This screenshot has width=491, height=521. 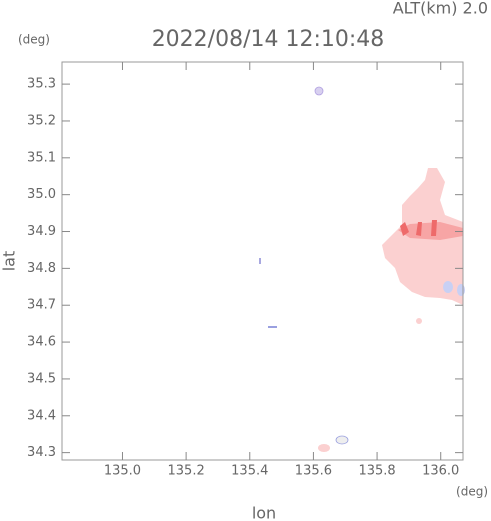 I want to click on altitude-label: ALT(km) 2.0, so click(x=440, y=9).